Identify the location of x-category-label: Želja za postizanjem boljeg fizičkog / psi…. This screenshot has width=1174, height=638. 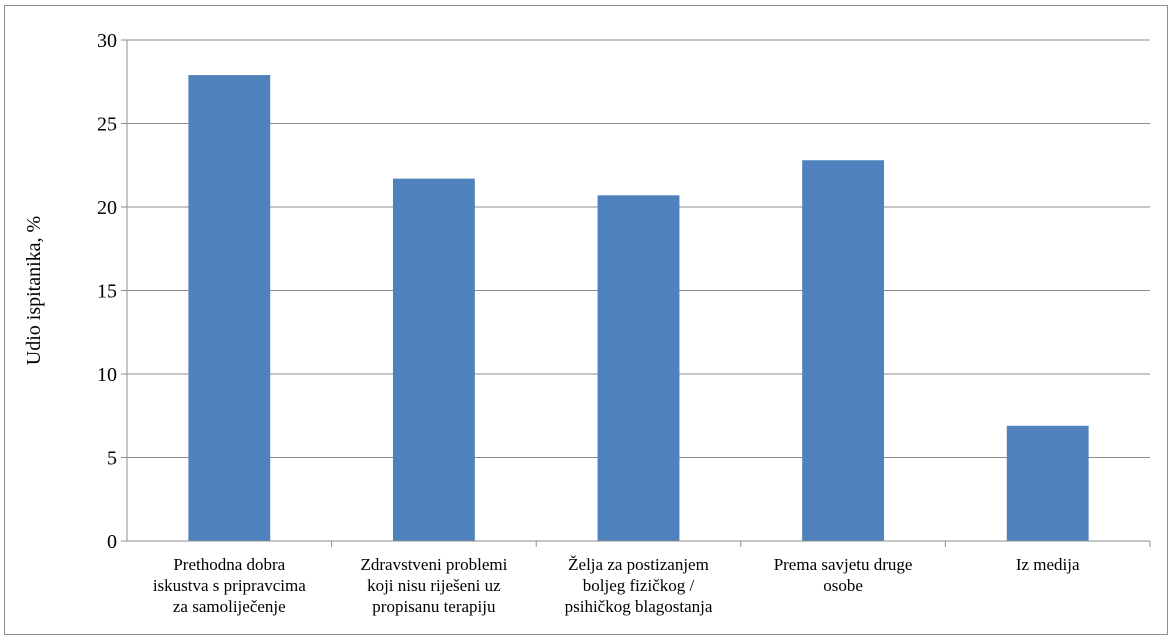
(639, 585).